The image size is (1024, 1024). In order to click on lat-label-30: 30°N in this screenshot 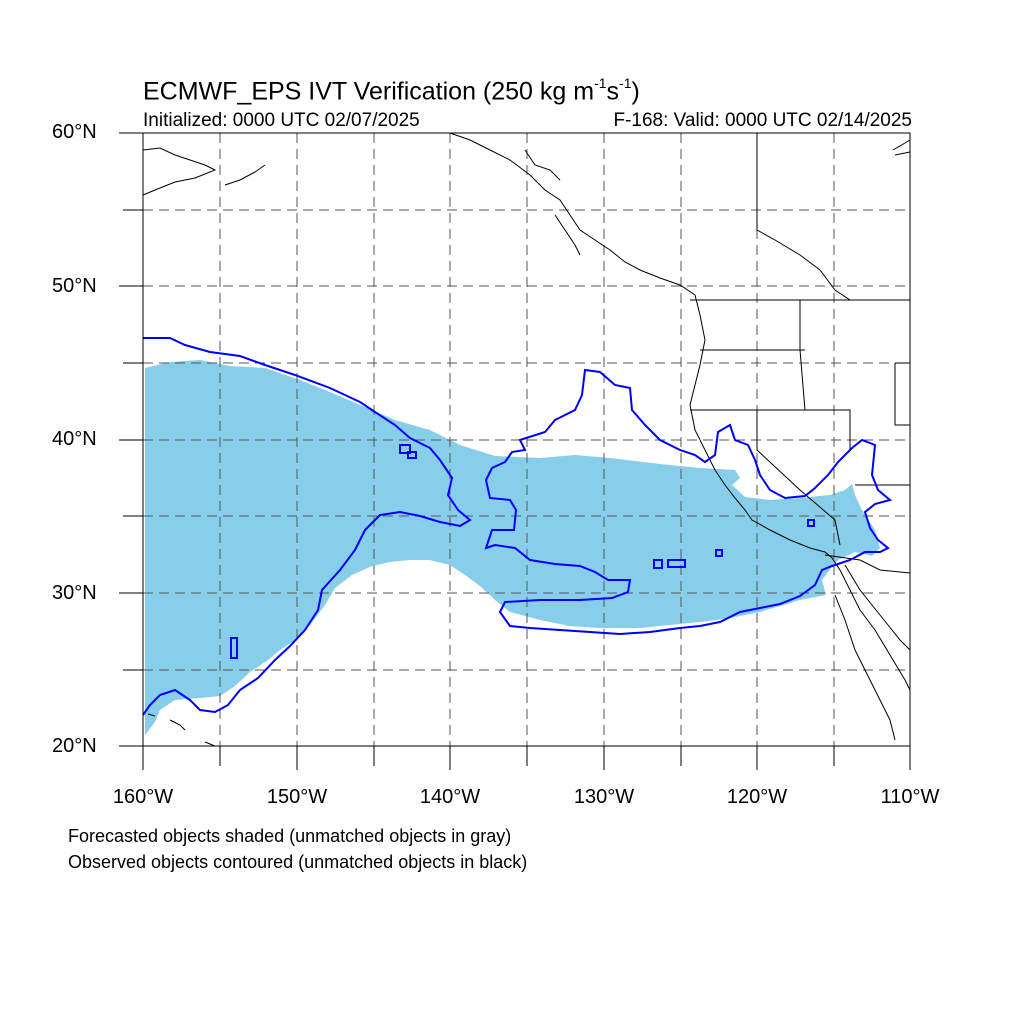, I will do `click(74, 593)`.